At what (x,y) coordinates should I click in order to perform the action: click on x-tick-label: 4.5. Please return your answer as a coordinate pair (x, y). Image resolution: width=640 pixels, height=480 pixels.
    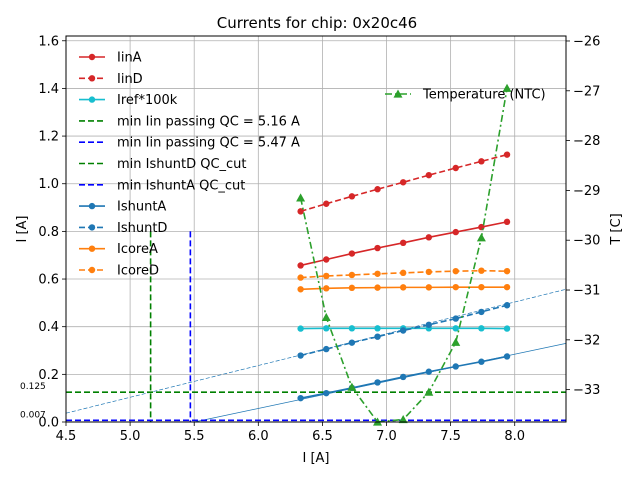
    Looking at the image, I should click on (66, 436).